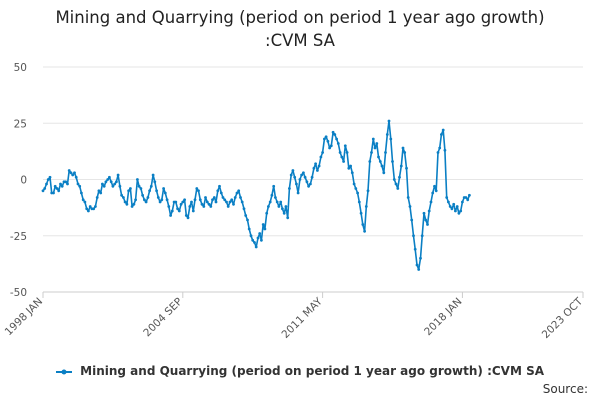 Image resolution: width=600 pixels, height=400 pixels. Describe the element at coordinates (163, 318) in the screenshot. I see `x-tick-label: 2004 SEP` at that location.